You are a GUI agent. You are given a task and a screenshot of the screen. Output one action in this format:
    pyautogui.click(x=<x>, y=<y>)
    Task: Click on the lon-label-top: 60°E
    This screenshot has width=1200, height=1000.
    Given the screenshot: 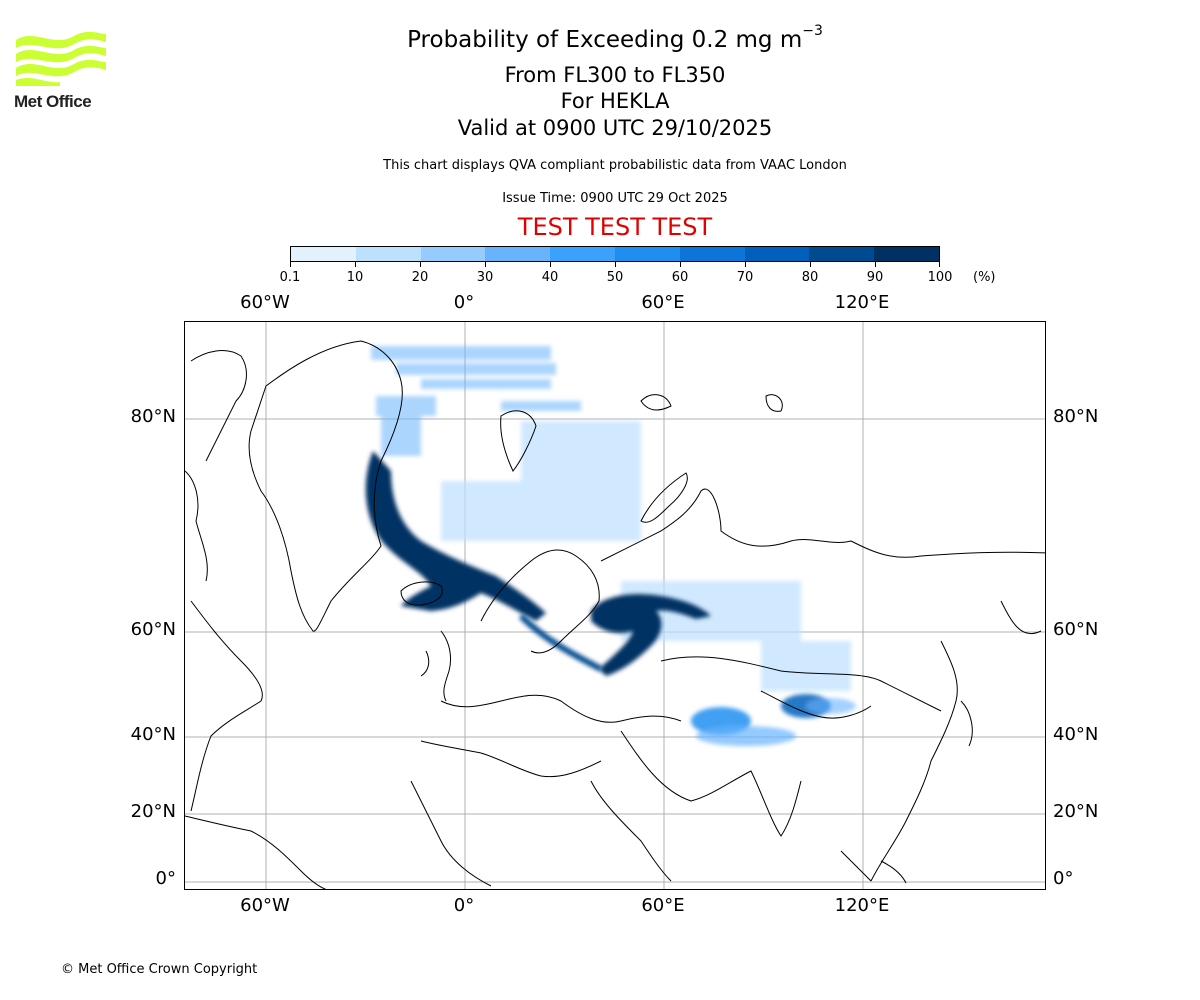 What is the action you would take?
    pyautogui.click(x=663, y=302)
    